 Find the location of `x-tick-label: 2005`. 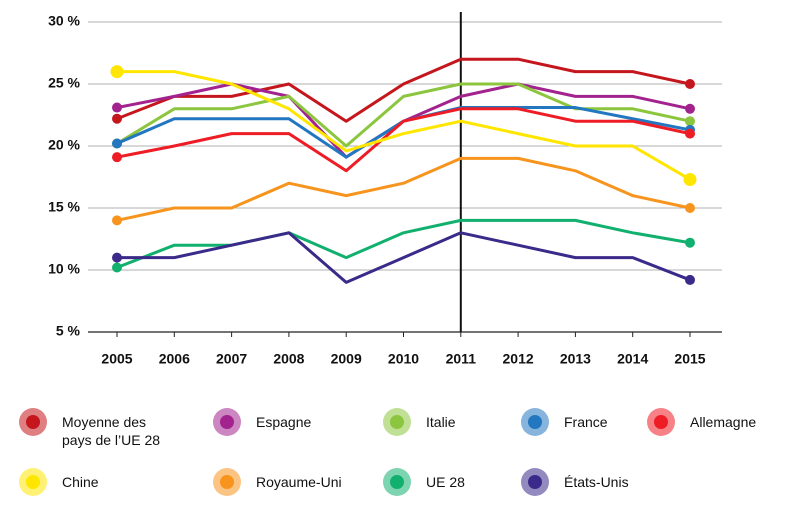

x-tick-label: 2005 is located at coordinates (116, 359).